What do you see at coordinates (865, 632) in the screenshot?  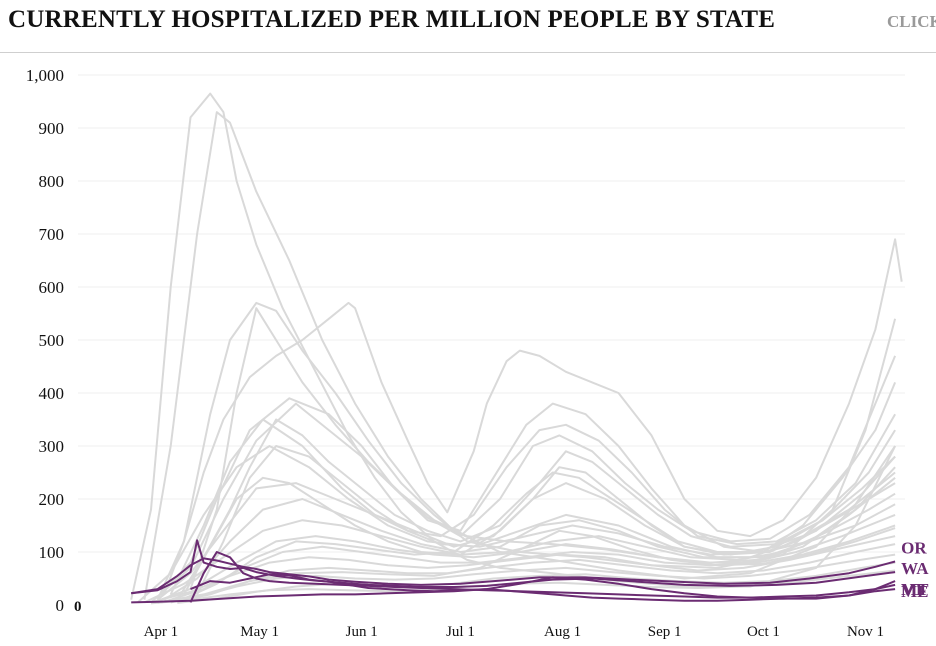 I see `x-tick-label: Nov 1` at bounding box center [865, 632].